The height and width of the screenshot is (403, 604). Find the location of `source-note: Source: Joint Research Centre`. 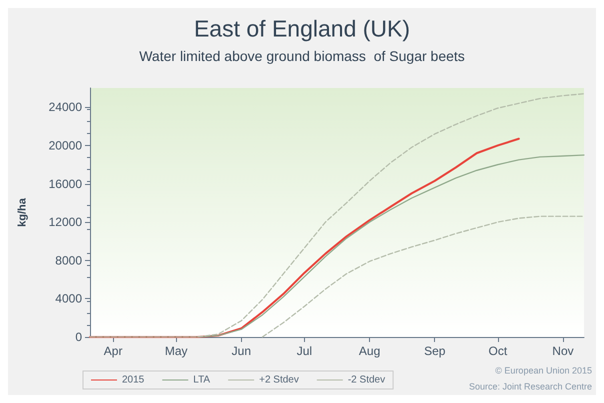

source-note: Source: Joint Research Centre is located at coordinates (530, 387).